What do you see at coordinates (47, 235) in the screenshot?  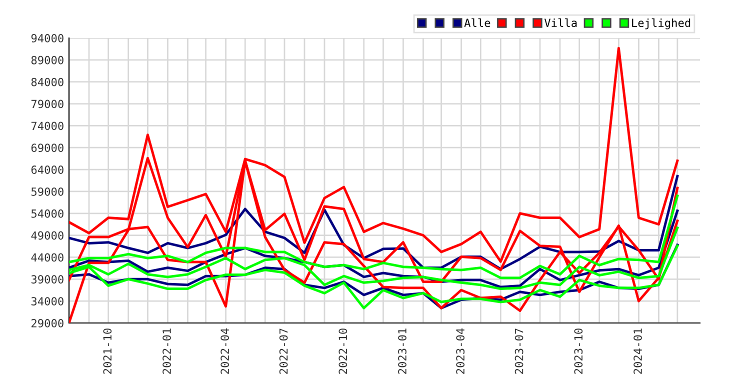 I see `y-tick-label: 49000` at bounding box center [47, 235].